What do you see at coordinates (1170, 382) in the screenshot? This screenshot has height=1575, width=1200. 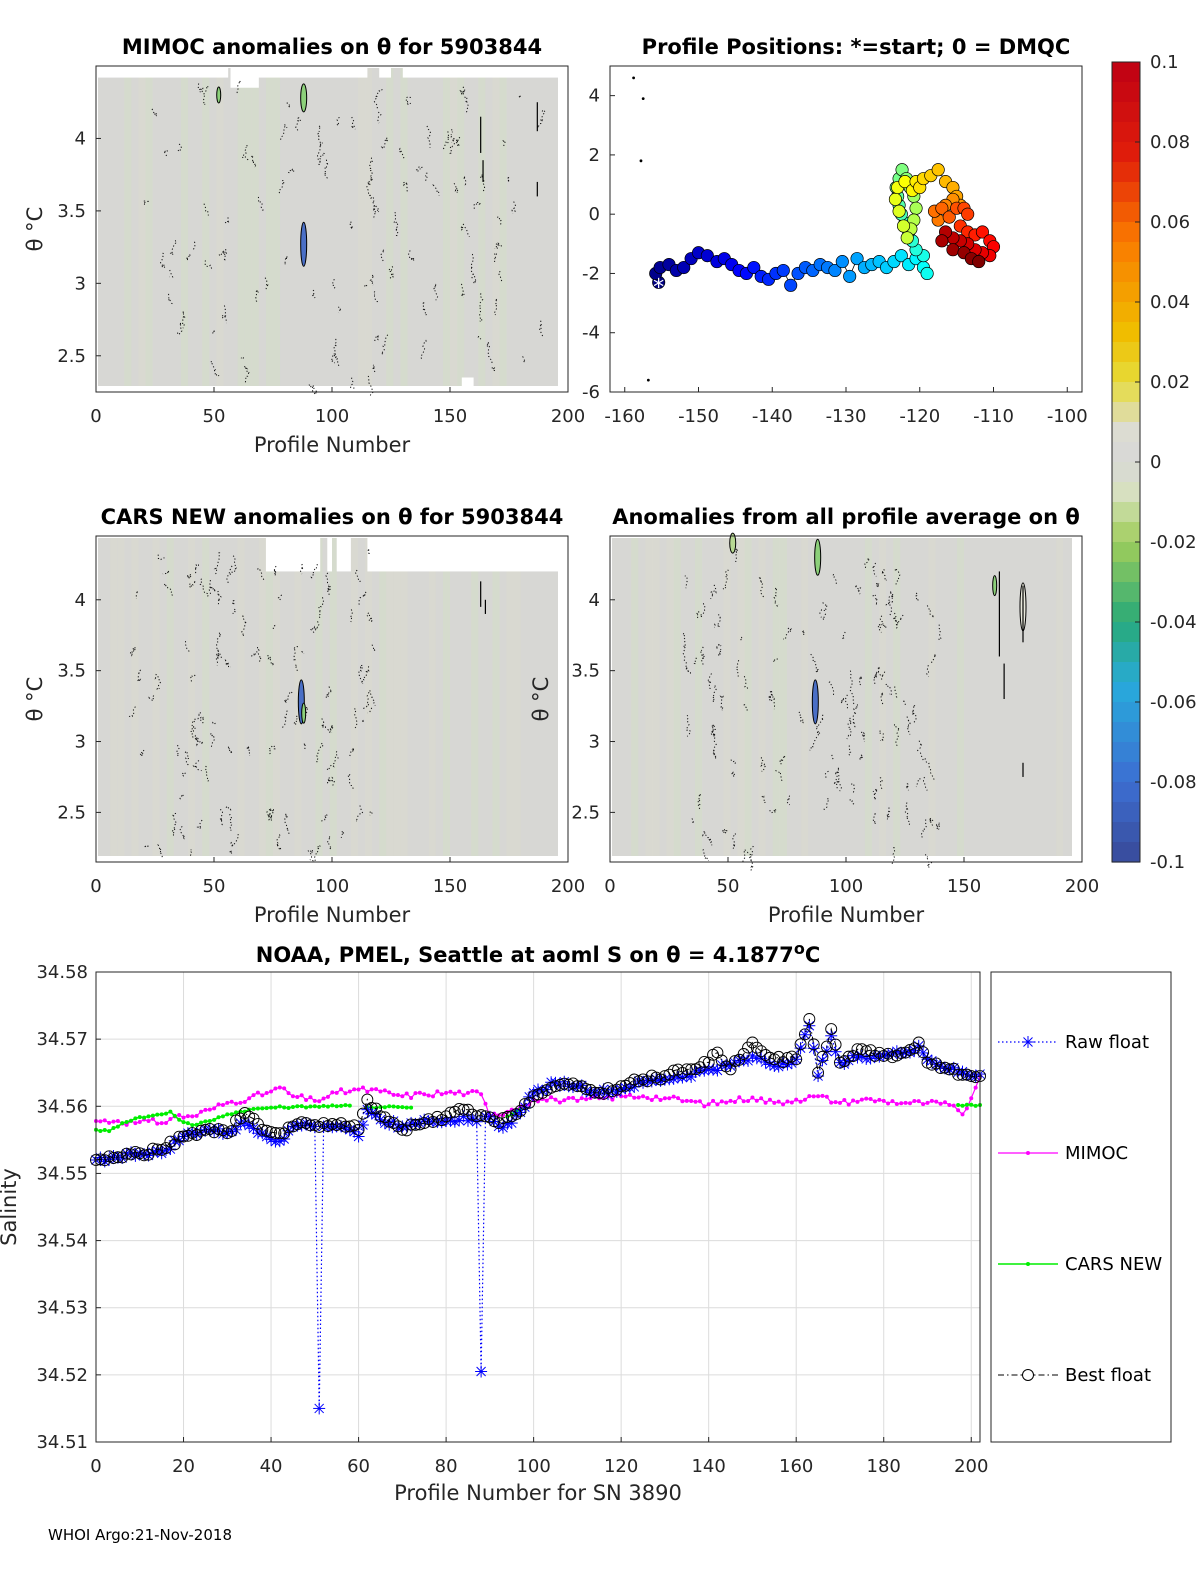 I see `colorbar-tick-label: 0.02` at bounding box center [1170, 382].